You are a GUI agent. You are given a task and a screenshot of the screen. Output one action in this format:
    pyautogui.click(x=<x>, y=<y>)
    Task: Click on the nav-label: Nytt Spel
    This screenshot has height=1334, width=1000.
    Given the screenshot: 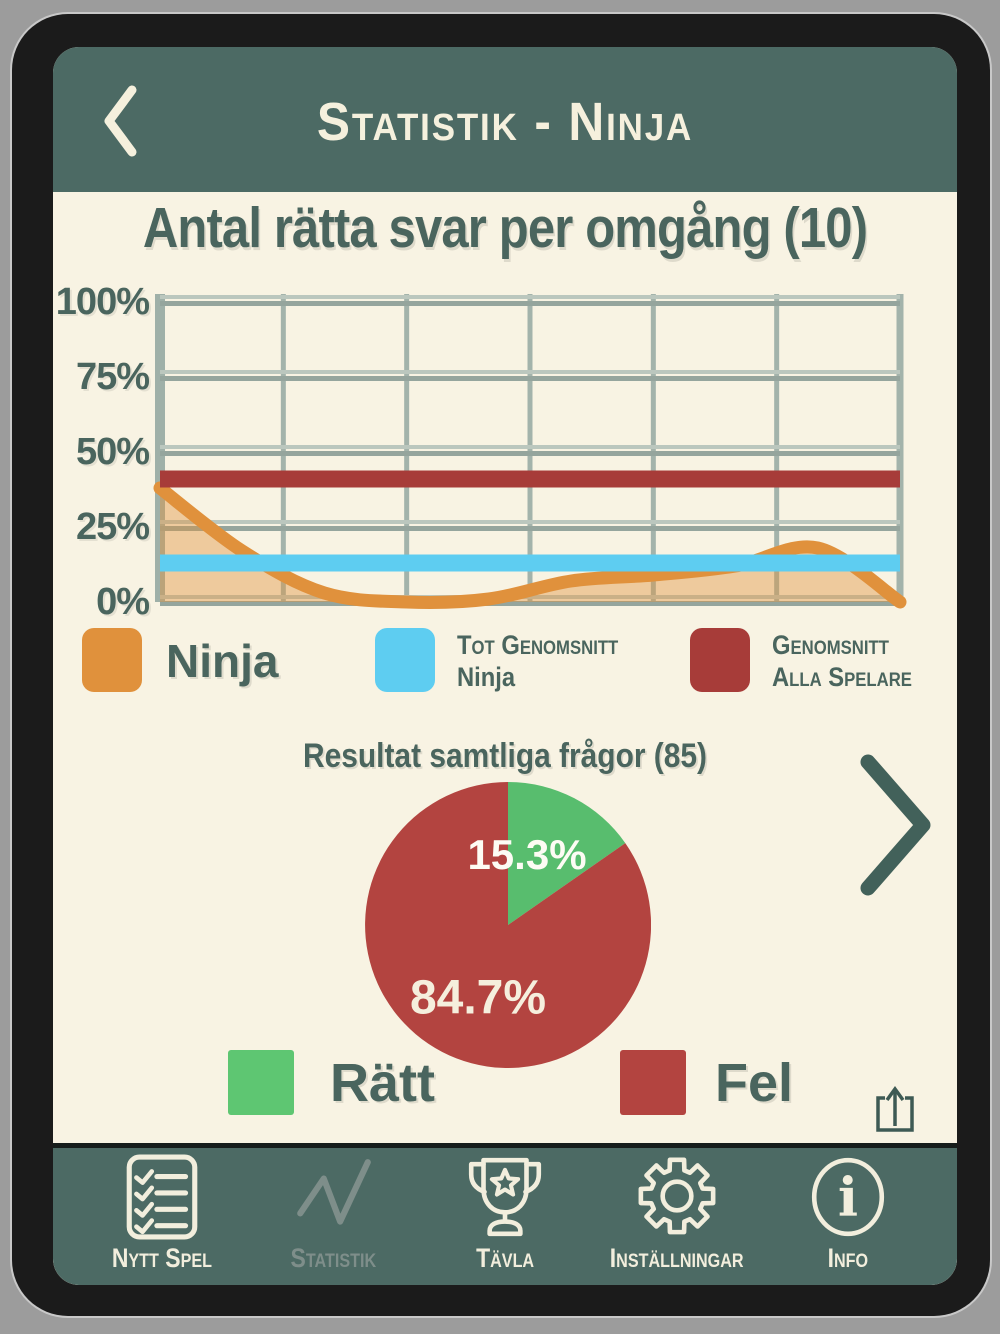 What is the action you would take?
    pyautogui.click(x=162, y=1258)
    